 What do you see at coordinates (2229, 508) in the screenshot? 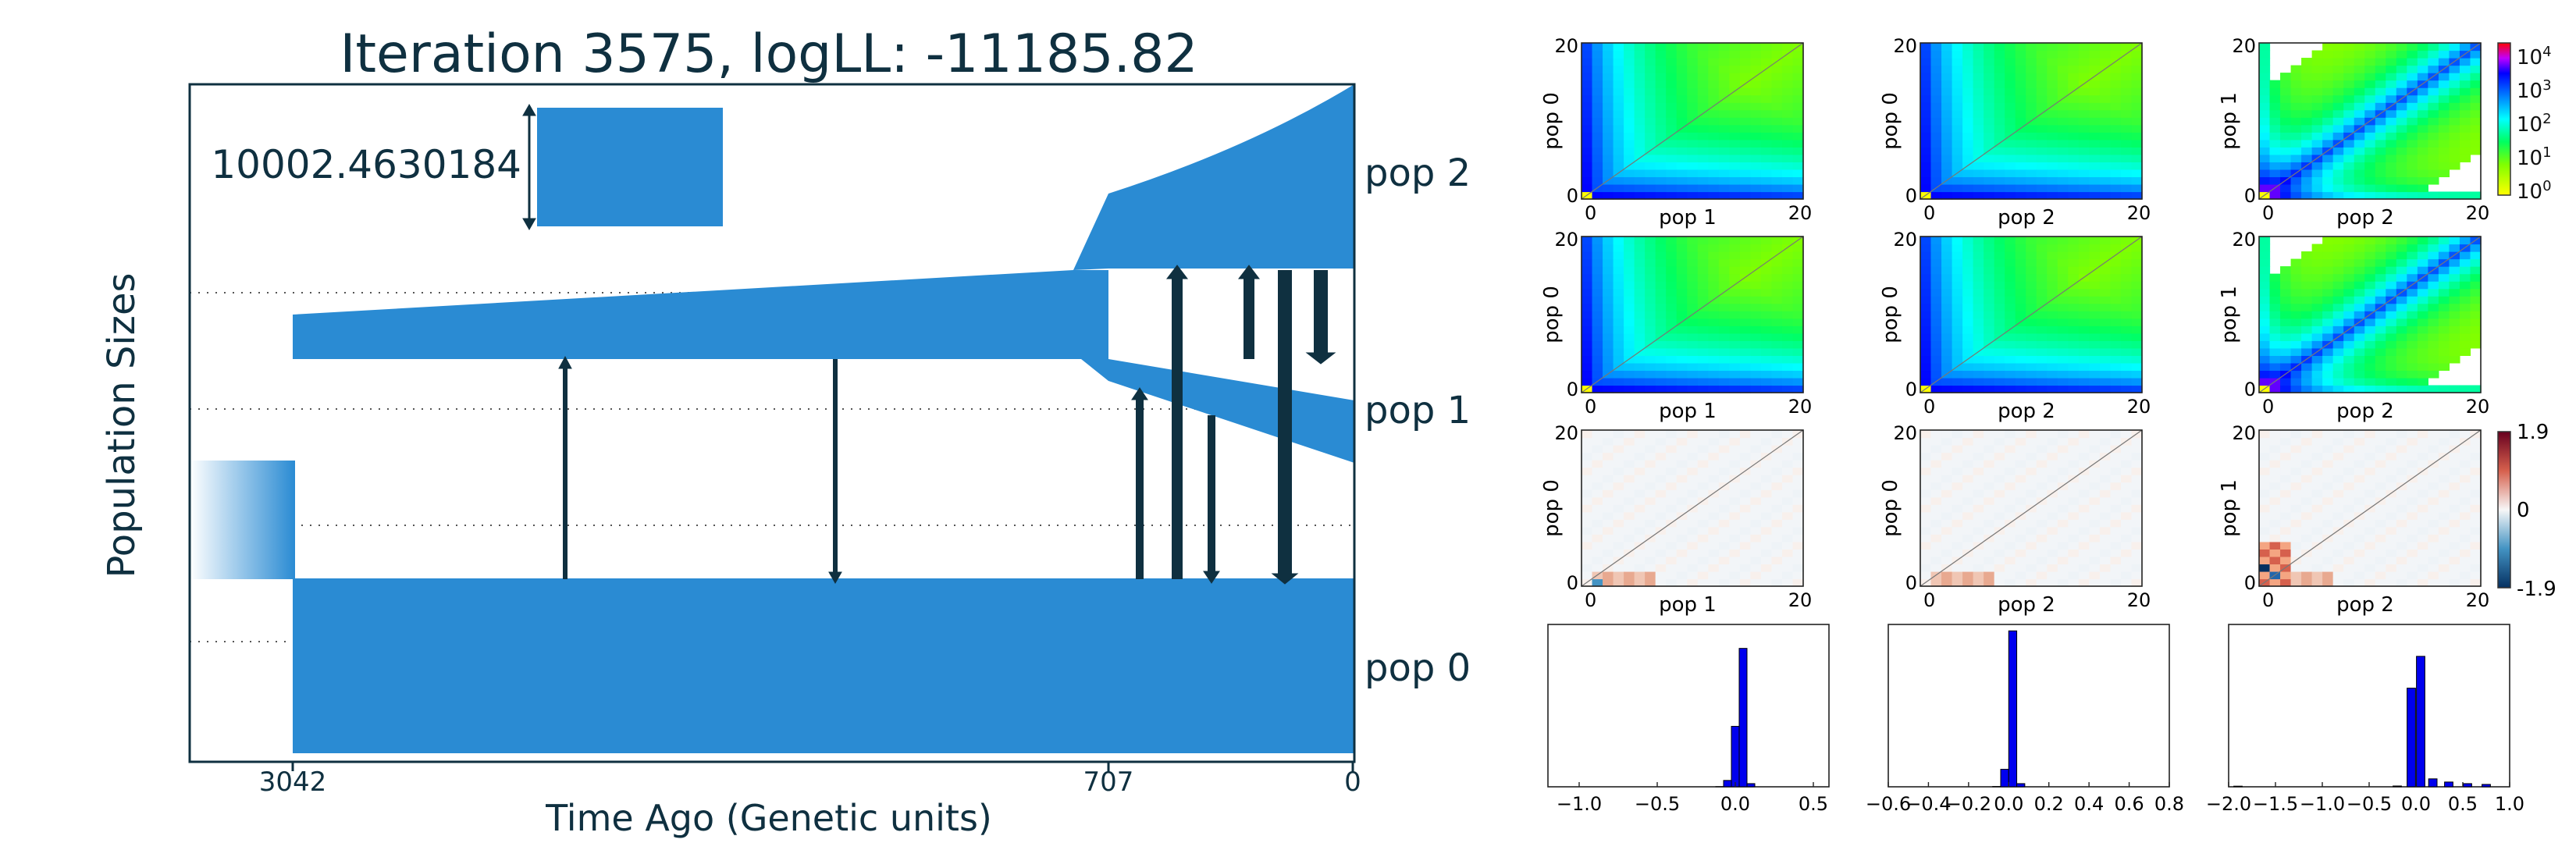
I see `heatmap-y-label: pop 1` at bounding box center [2229, 508].